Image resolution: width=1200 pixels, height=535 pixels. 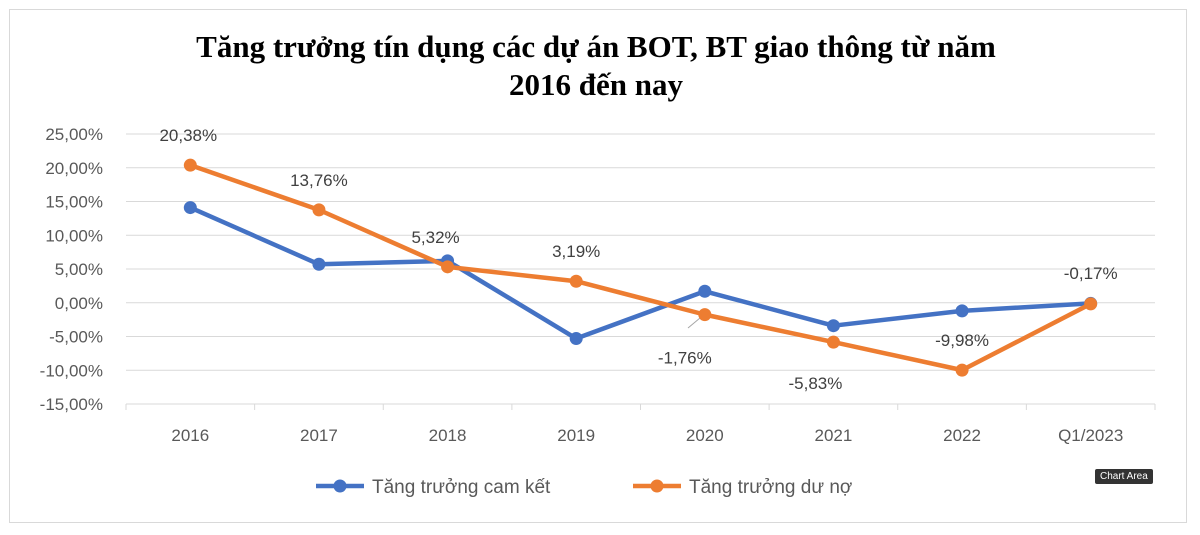 I want to click on x-tick-label: 2019, so click(x=576, y=435).